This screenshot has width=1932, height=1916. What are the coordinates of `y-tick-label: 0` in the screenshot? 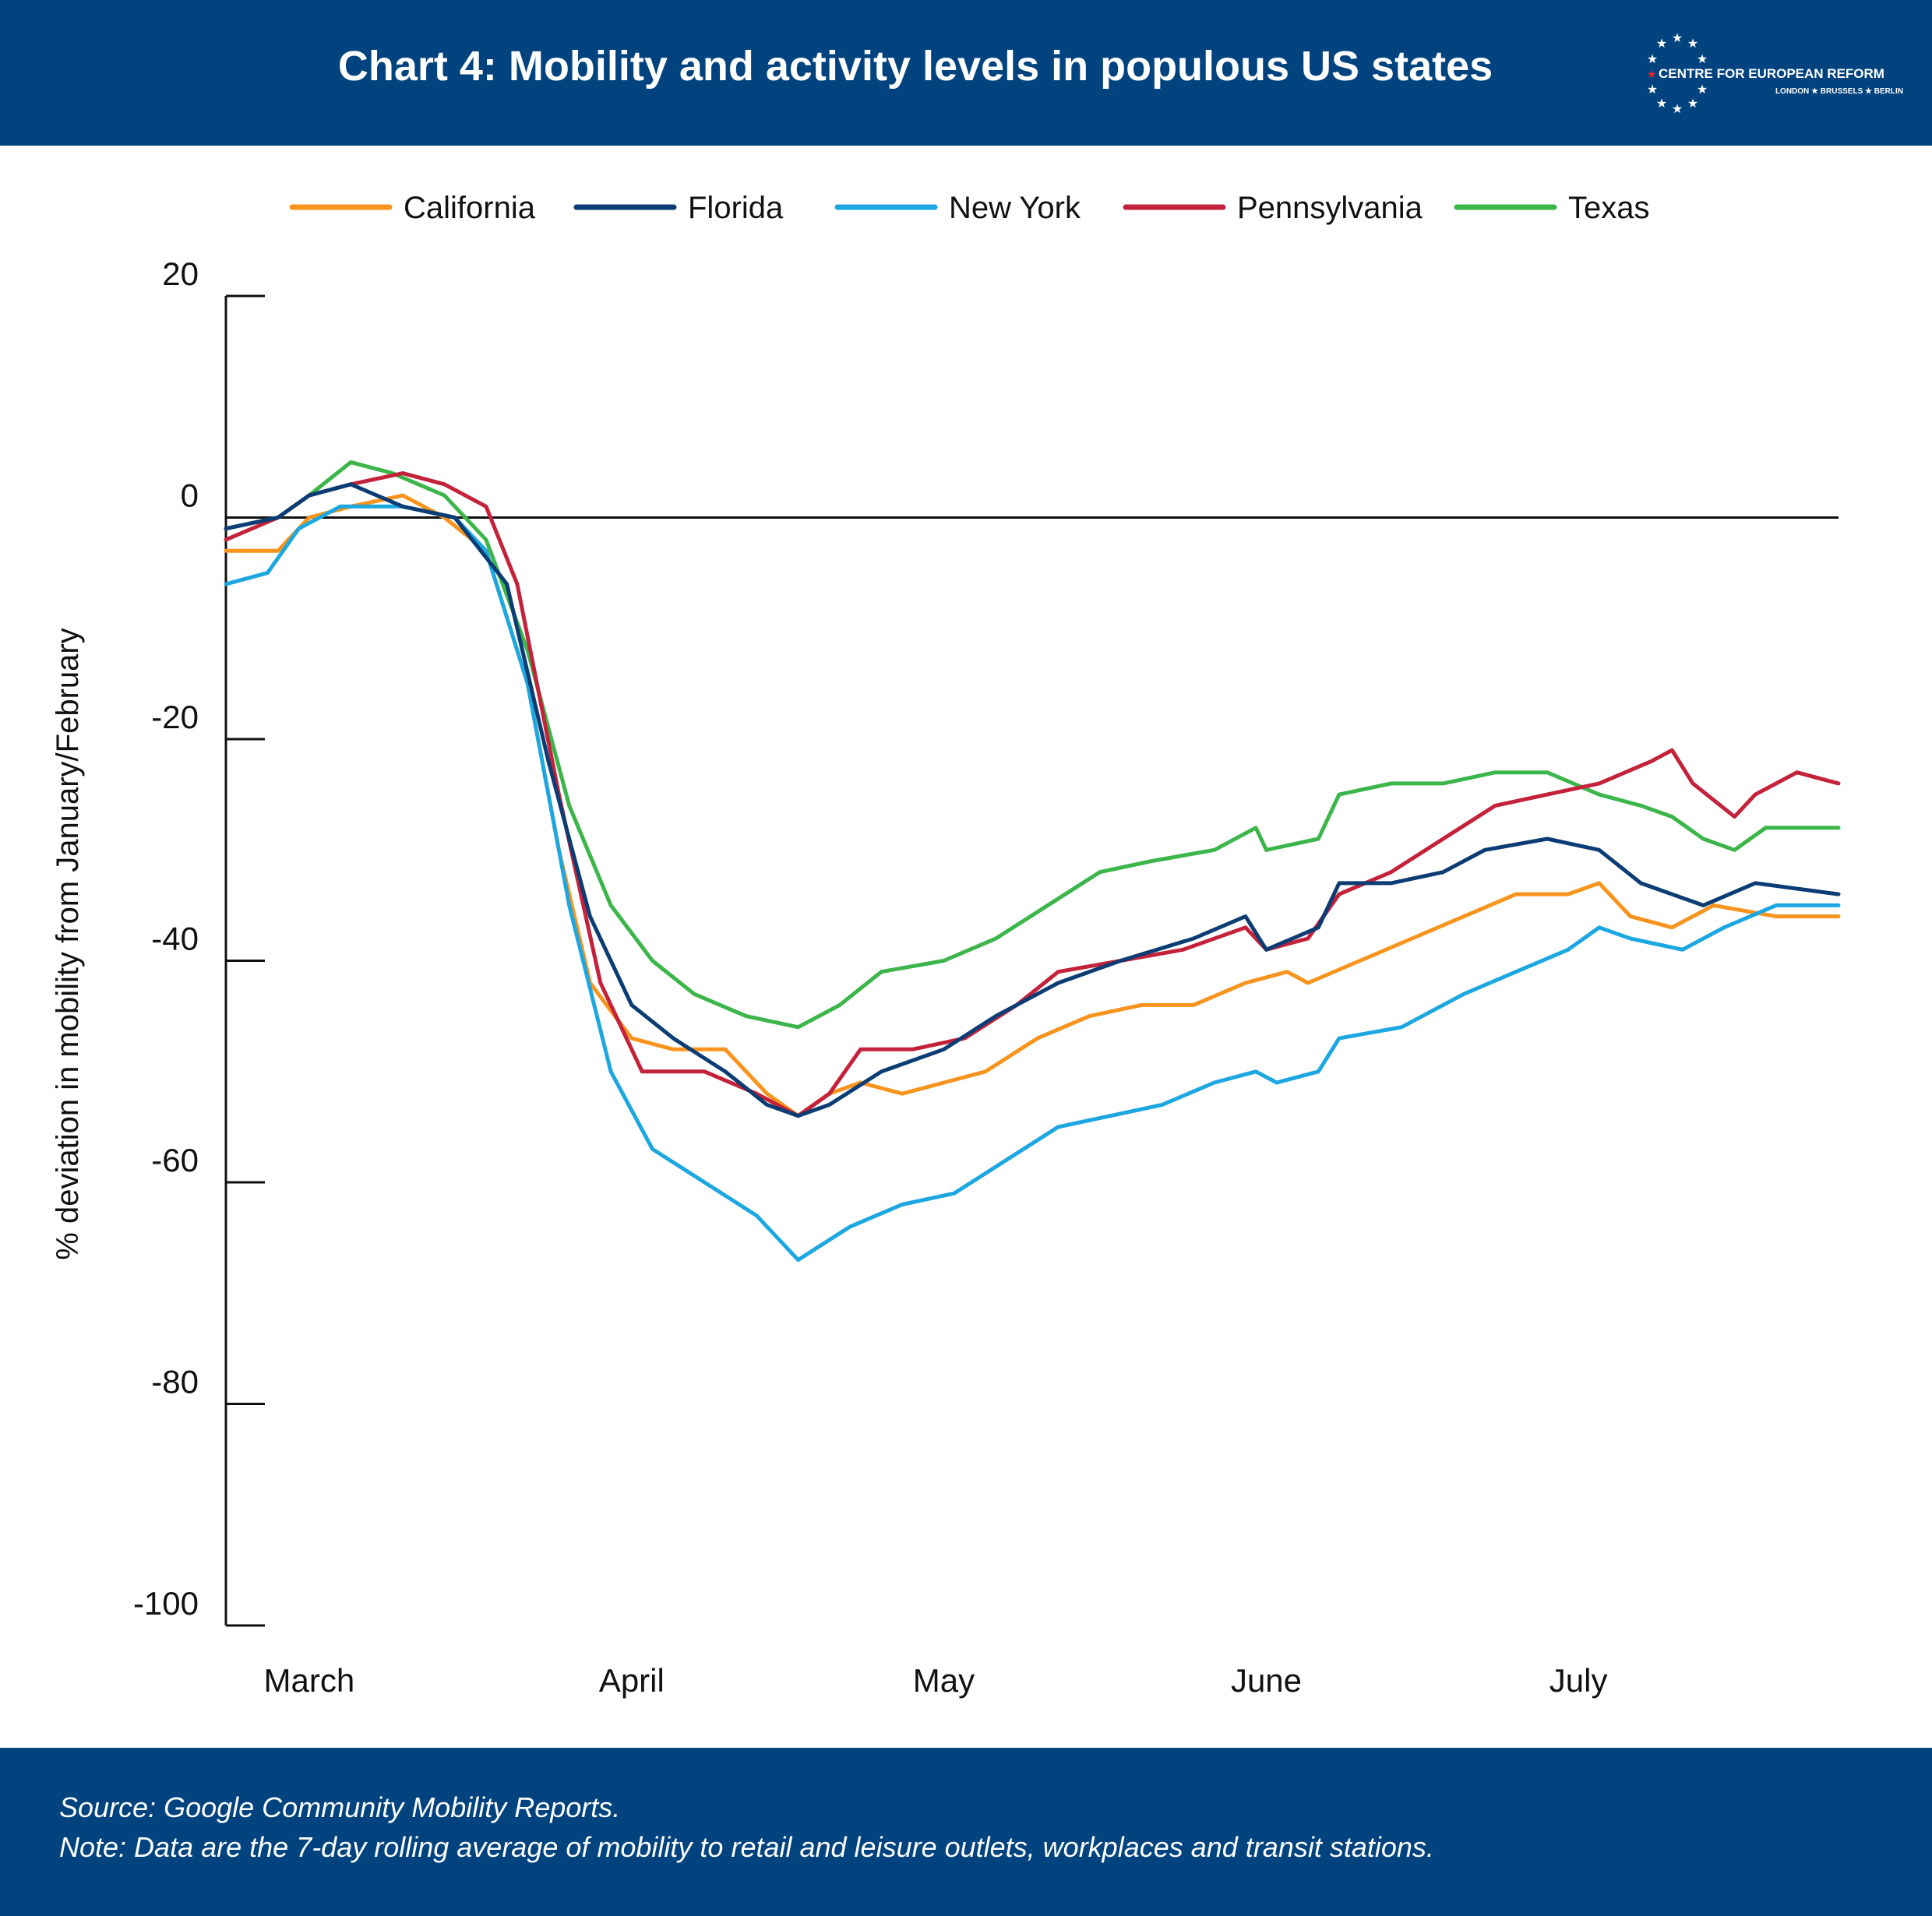 It's located at (190, 495).